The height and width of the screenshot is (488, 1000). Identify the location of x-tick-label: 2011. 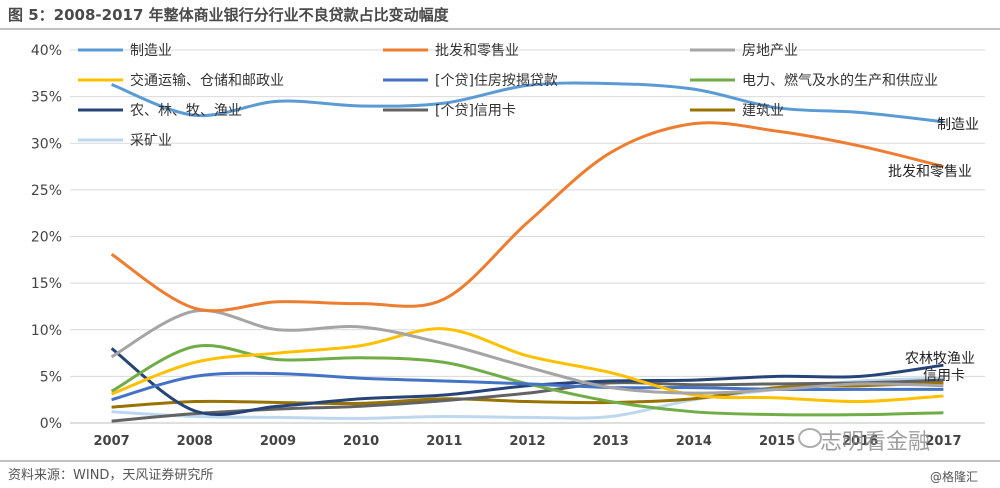
(444, 441).